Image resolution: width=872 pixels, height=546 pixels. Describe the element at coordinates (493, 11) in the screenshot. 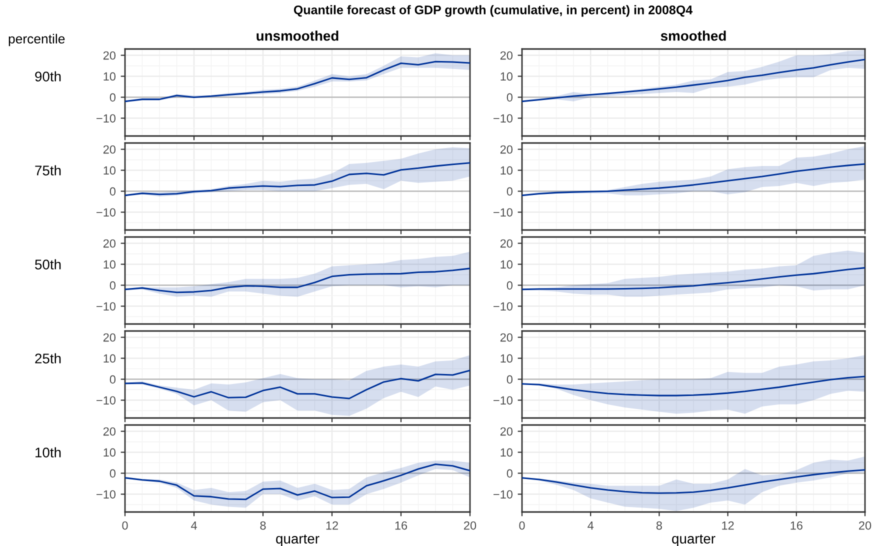

I see `chart-title: Quantile forecast of GDP growth (cumulative, in percent) in 2008Q4` at that location.